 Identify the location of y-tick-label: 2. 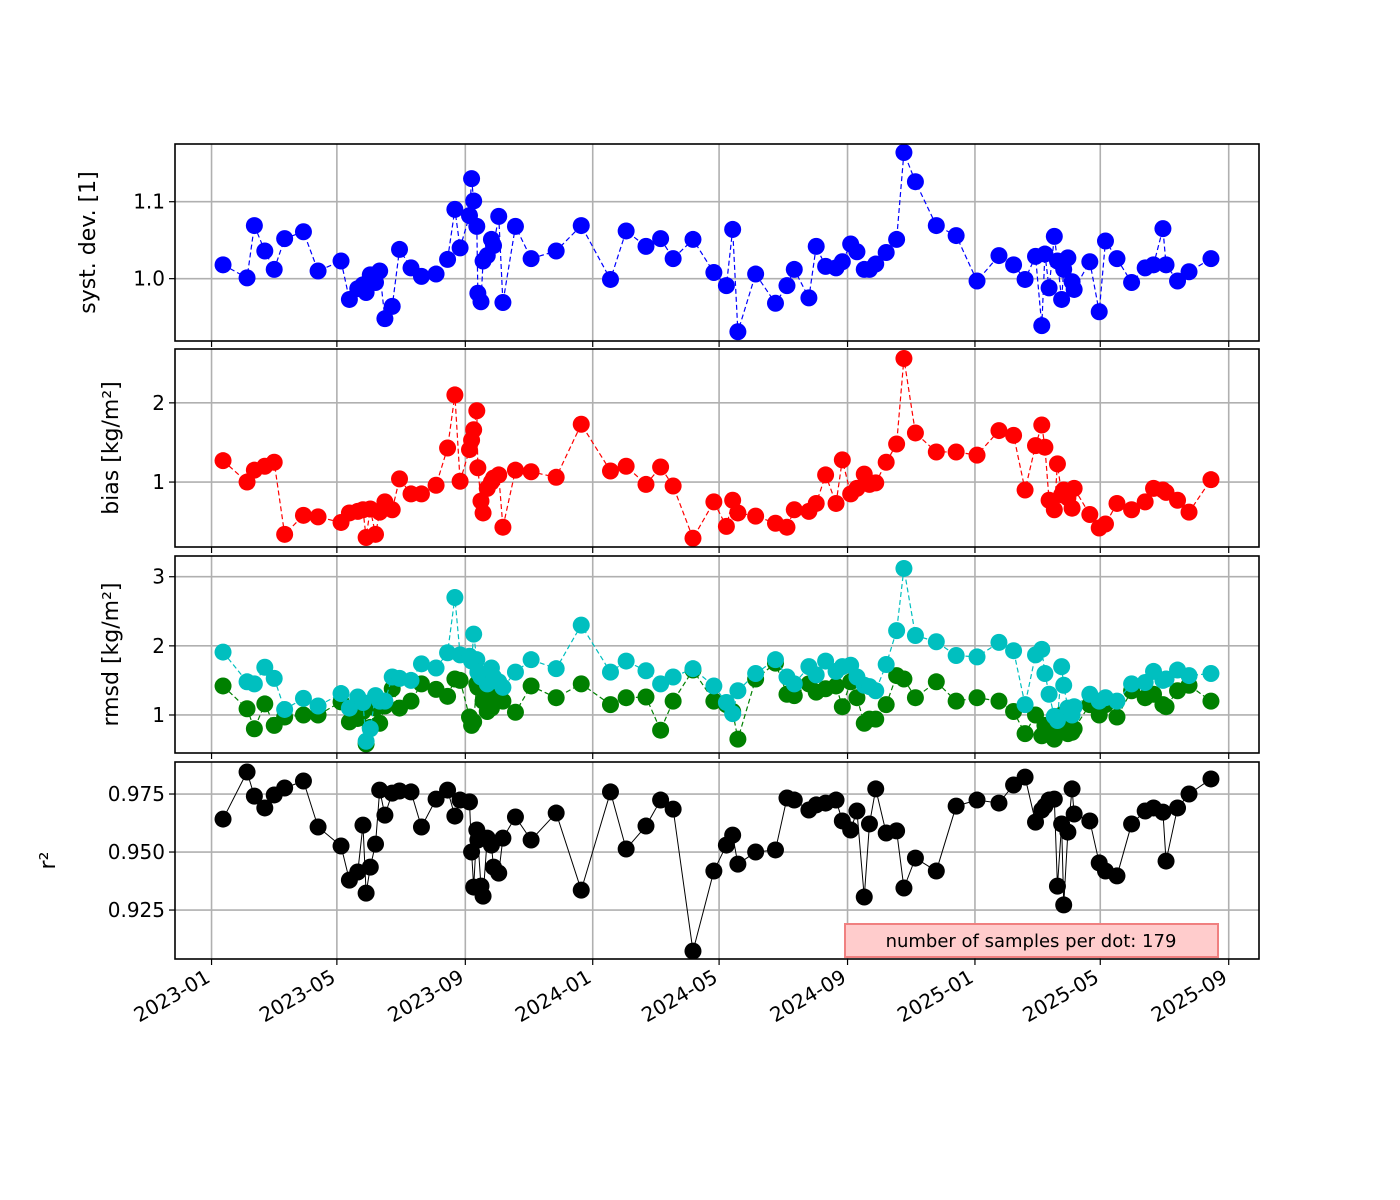
(158, 403).